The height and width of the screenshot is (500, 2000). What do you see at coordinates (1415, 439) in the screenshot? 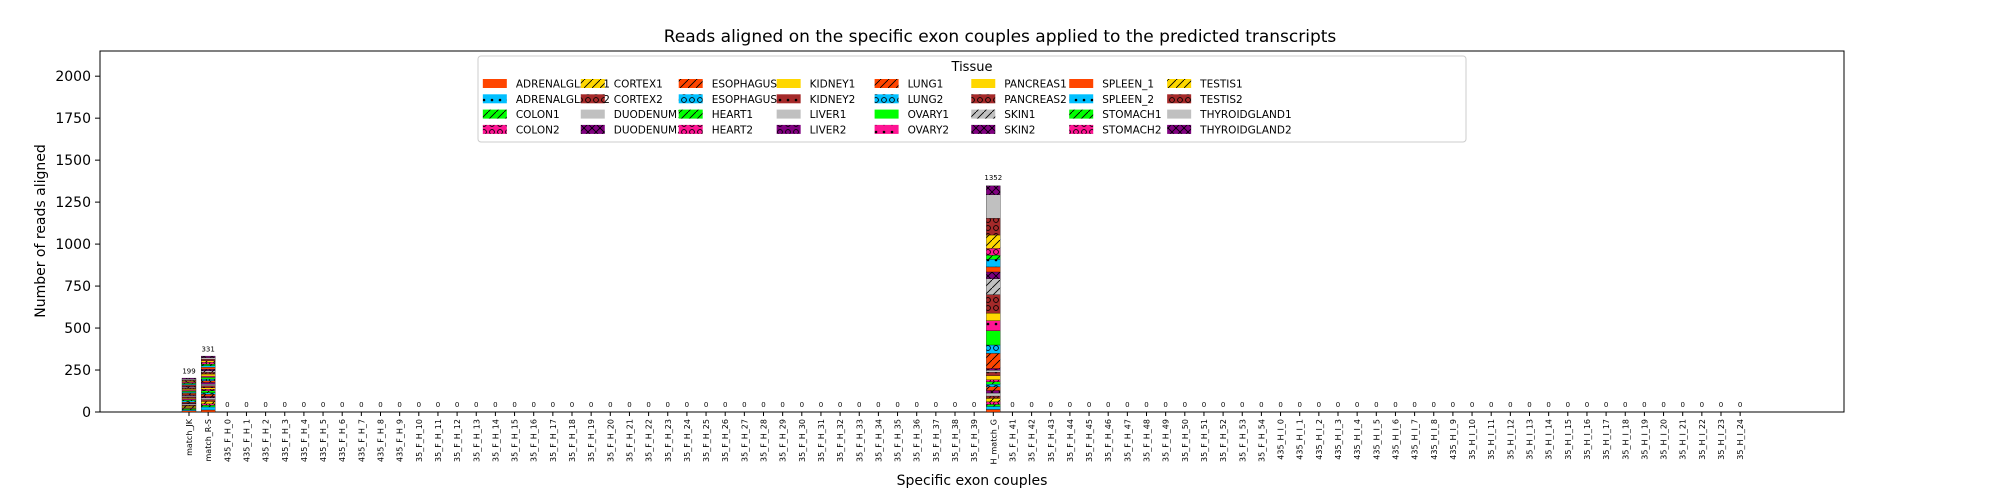
I see `x-tick-label: 435_H_I_7` at bounding box center [1415, 439].